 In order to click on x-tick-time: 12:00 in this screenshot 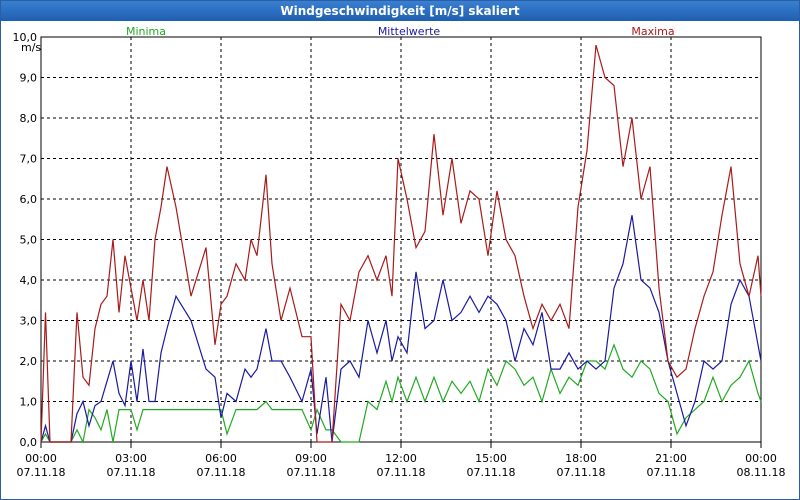, I will do `click(401, 458)`.